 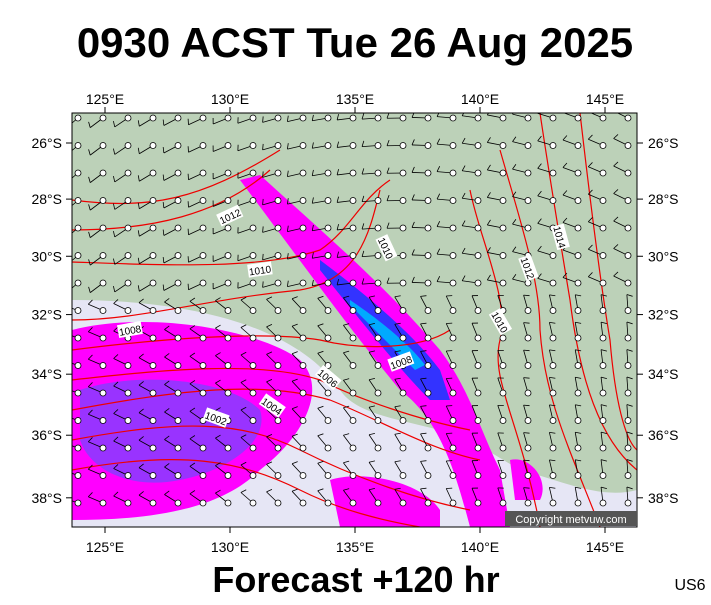 What do you see at coordinates (480, 547) in the screenshot?
I see `lon-label: 140°E` at bounding box center [480, 547].